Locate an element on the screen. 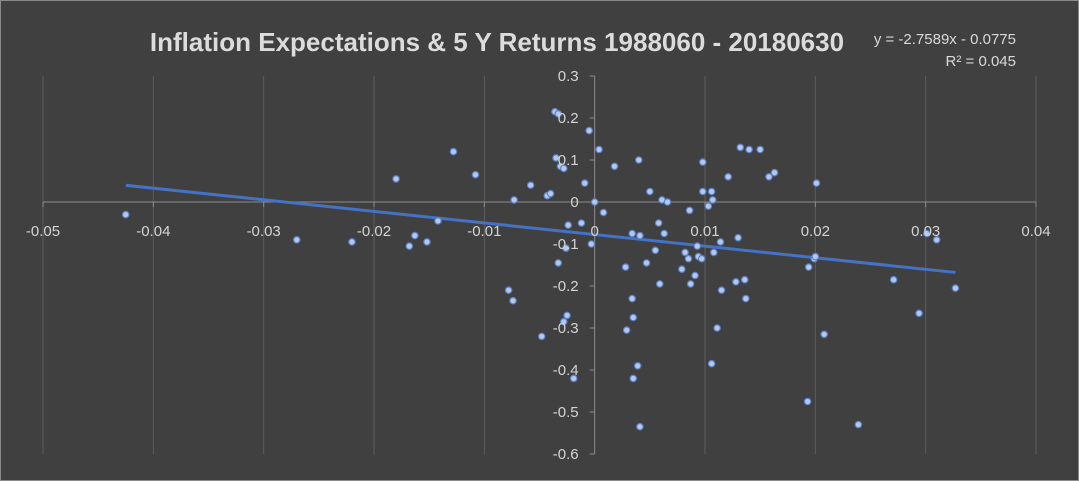 This screenshot has height=481, width=1079. y-tick-label: -0.4 is located at coordinates (566, 370).